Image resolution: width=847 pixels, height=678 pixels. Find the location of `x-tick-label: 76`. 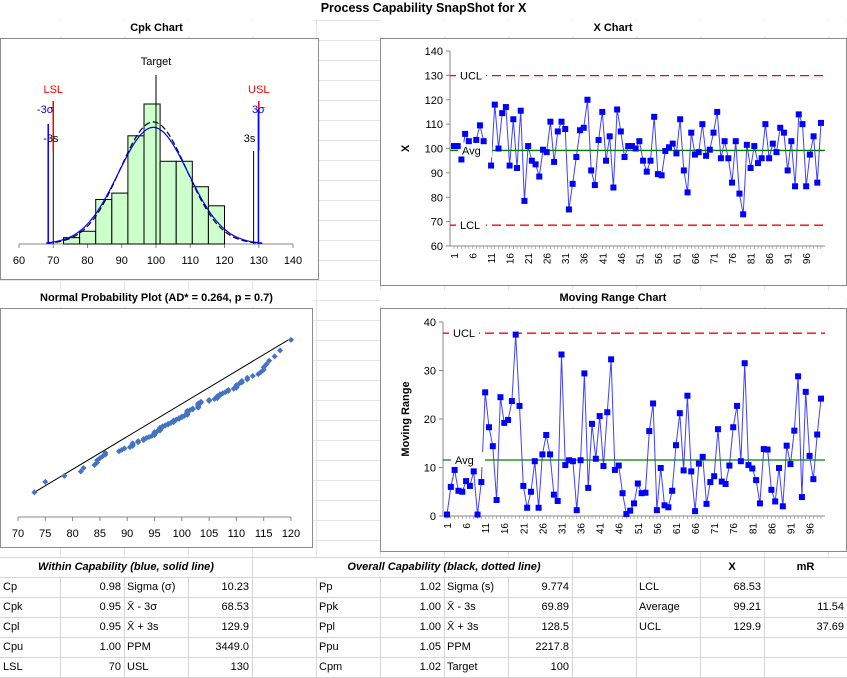

x-tick-label: 76 is located at coordinates (733, 259).